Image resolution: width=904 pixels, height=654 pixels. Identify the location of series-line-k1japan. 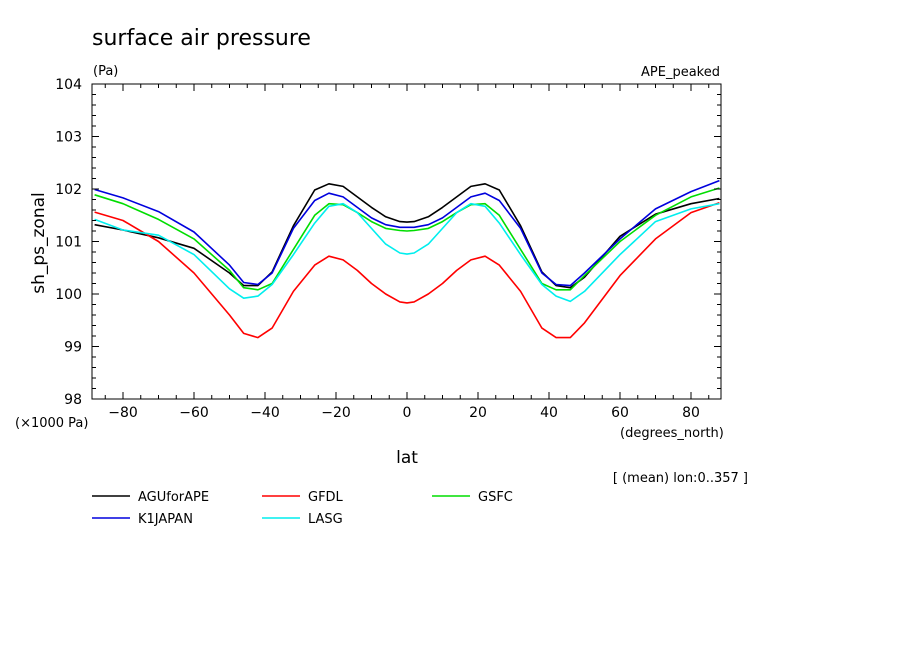
(407, 233).